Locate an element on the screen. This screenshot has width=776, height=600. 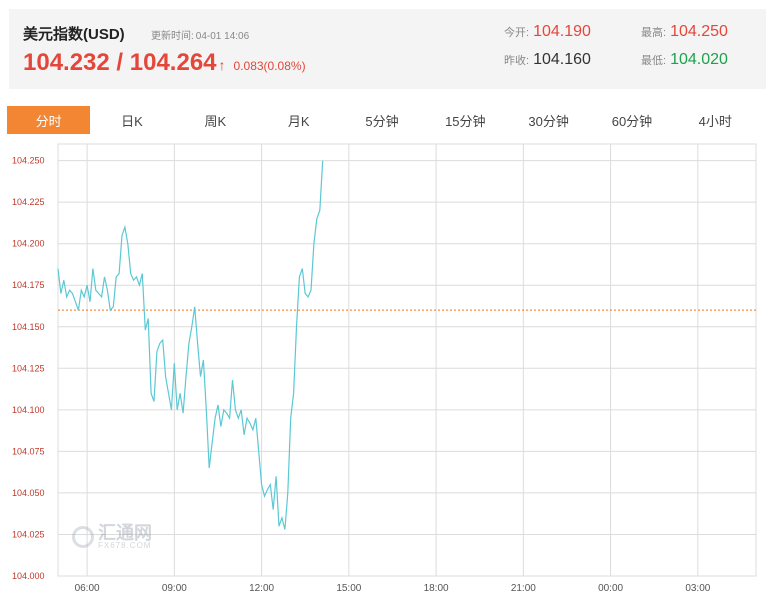
y-tick-label: 104.075 is located at coordinates (28, 451).